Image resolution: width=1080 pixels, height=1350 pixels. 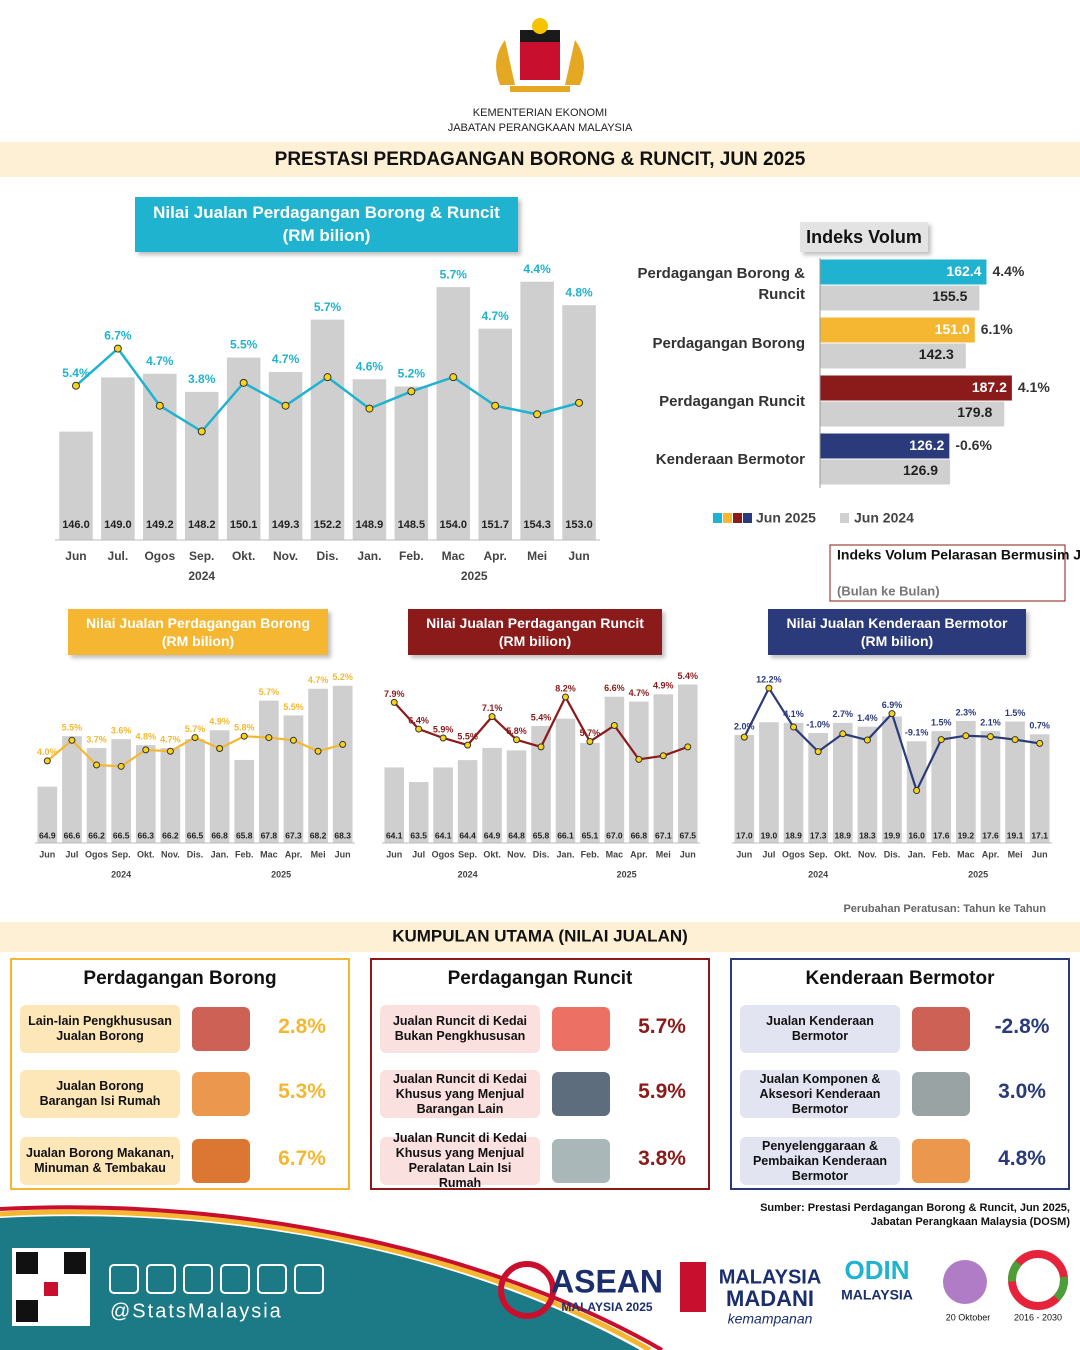 I want to click on line-value-label: 1.5%, so click(x=1015, y=713).